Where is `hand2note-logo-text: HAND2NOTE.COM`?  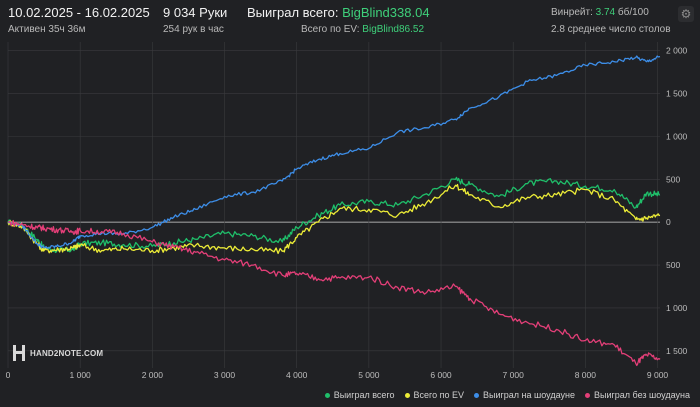
hand2note-logo-text: HAND2NOTE.COM is located at coordinates (67, 353).